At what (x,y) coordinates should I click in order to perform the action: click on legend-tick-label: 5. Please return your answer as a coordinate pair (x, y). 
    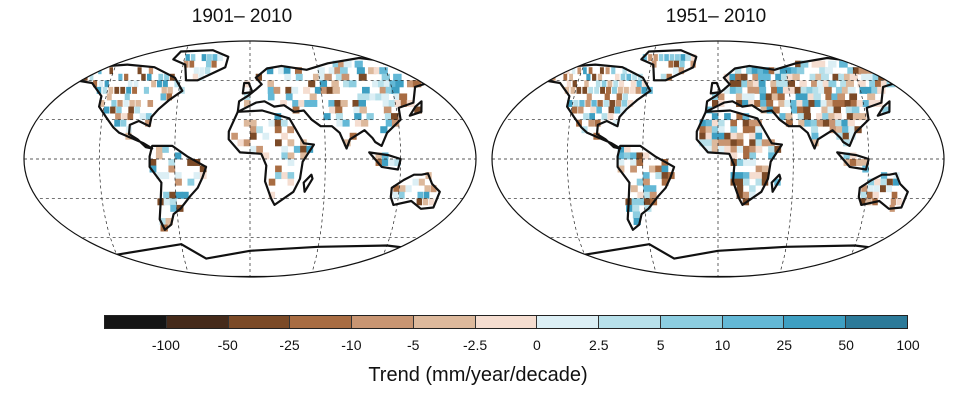
    Looking at the image, I should click on (660, 345).